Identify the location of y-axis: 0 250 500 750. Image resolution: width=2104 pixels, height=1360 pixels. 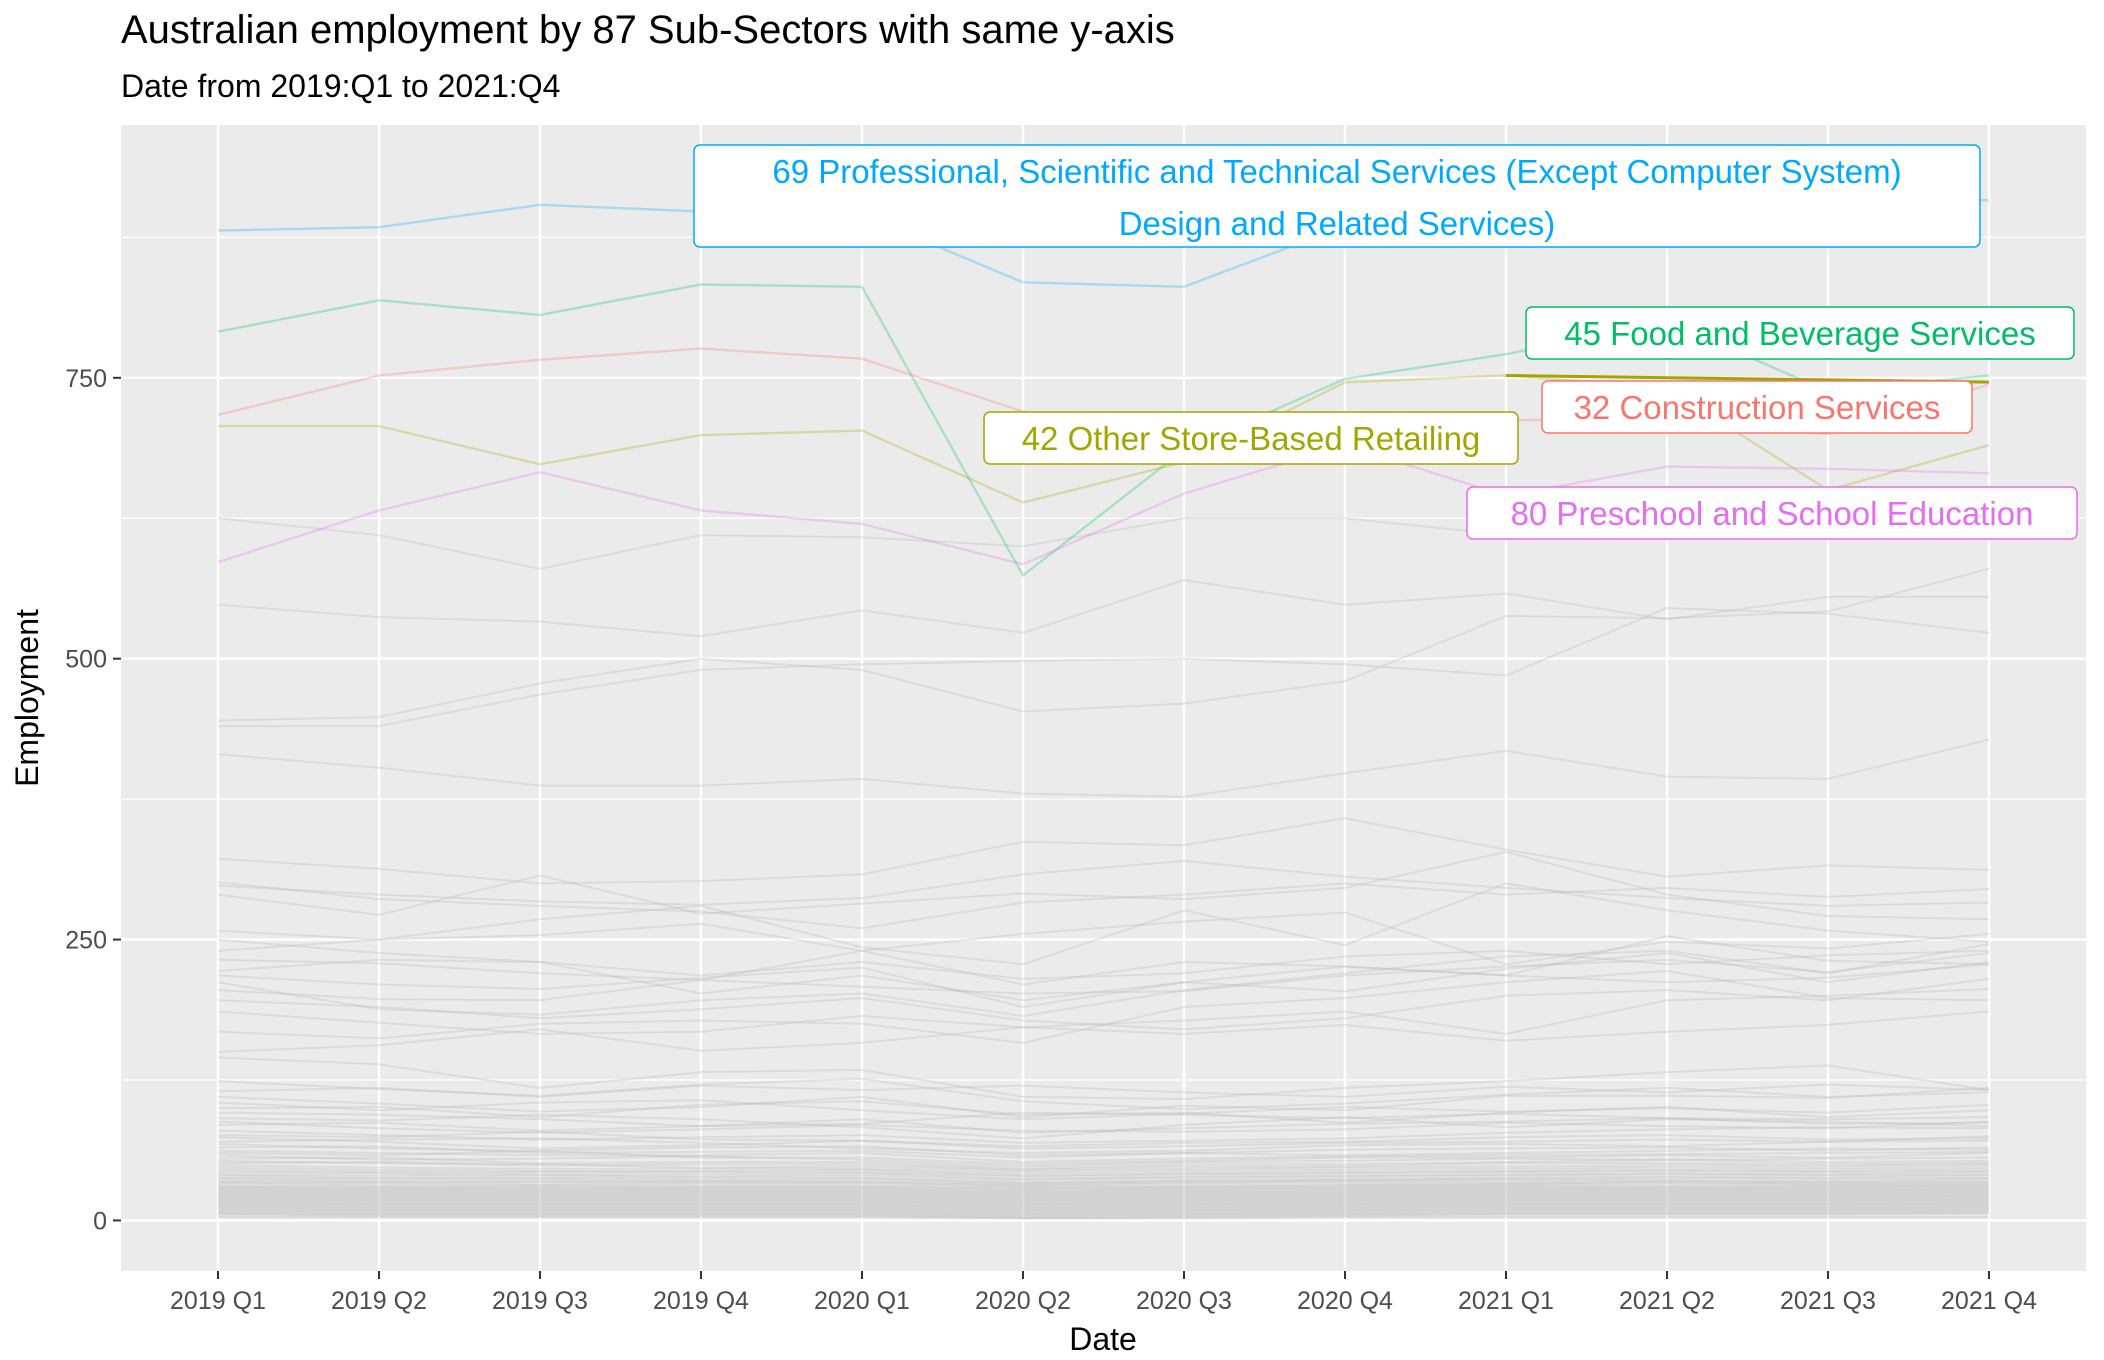
(93, 800).